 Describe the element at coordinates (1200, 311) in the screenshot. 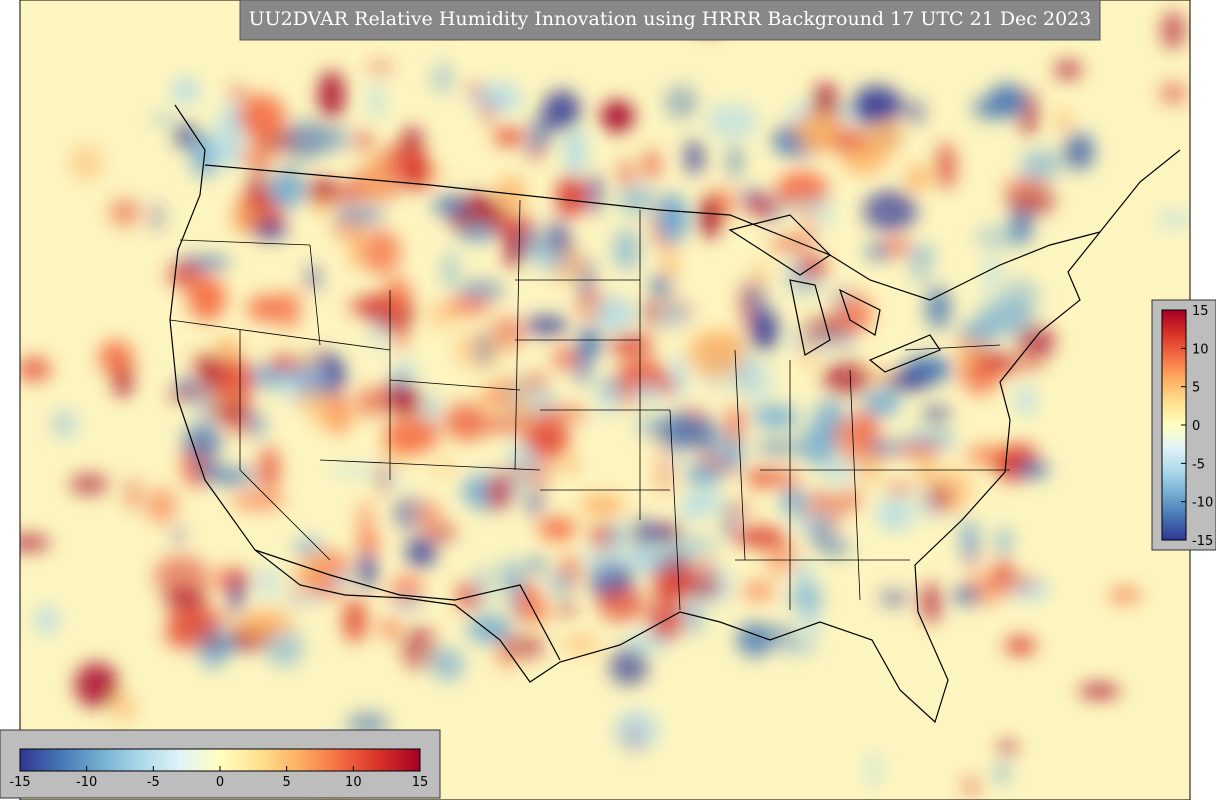

I see `tick-label: 15` at that location.